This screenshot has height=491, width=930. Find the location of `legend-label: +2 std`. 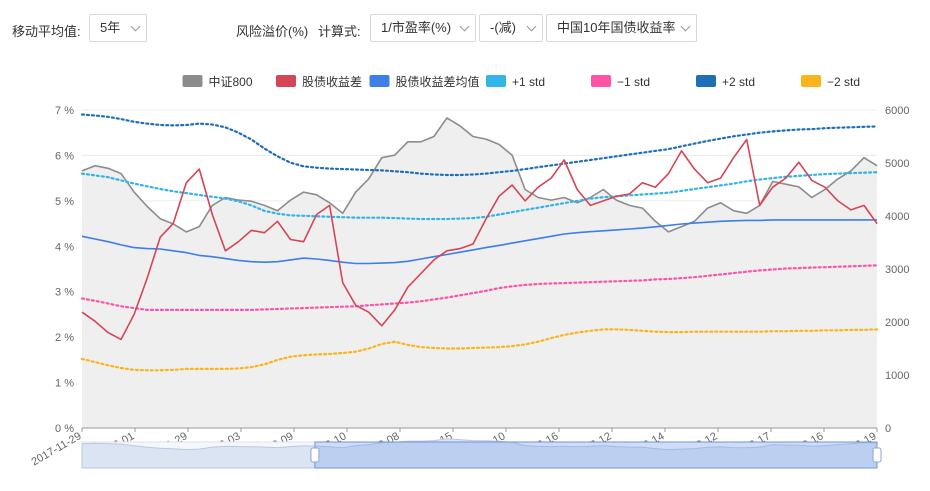

legend-label: +2 std is located at coordinates (738, 82).